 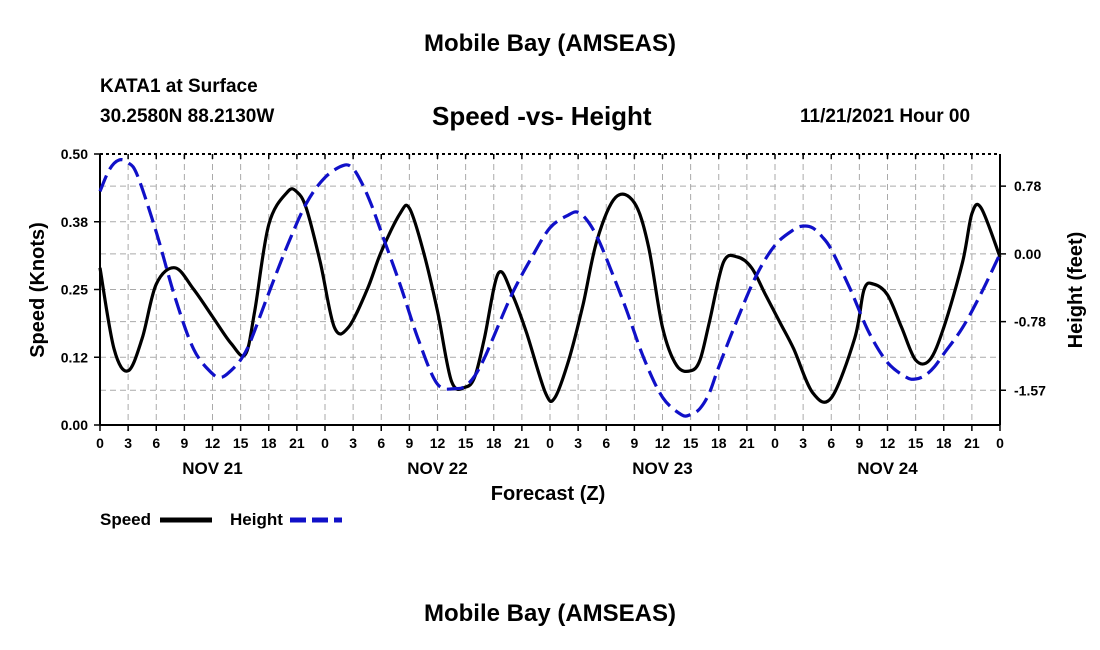 I want to click on y-tick-label: 0.25, so click(x=74, y=290).